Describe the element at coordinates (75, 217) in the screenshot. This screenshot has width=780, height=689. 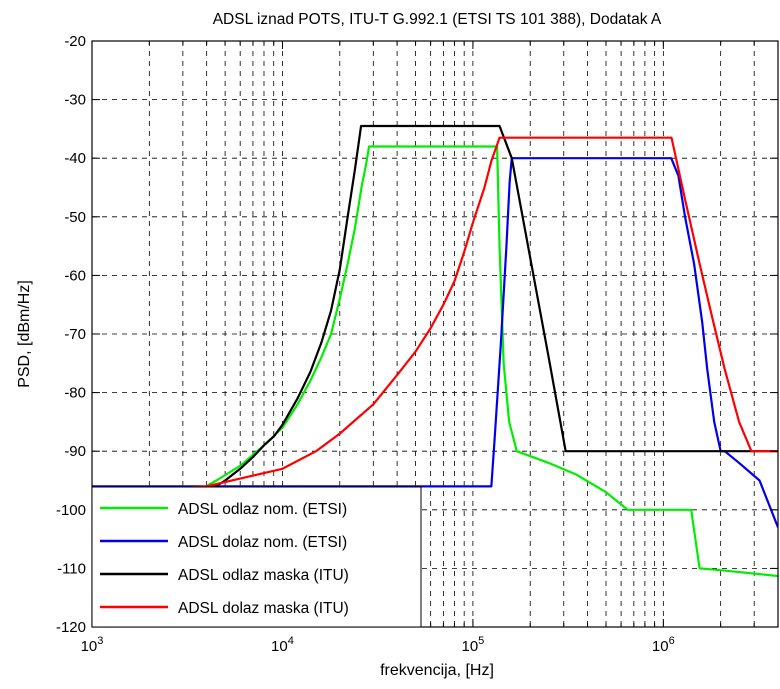
I see `y-tick-label: -50` at that location.